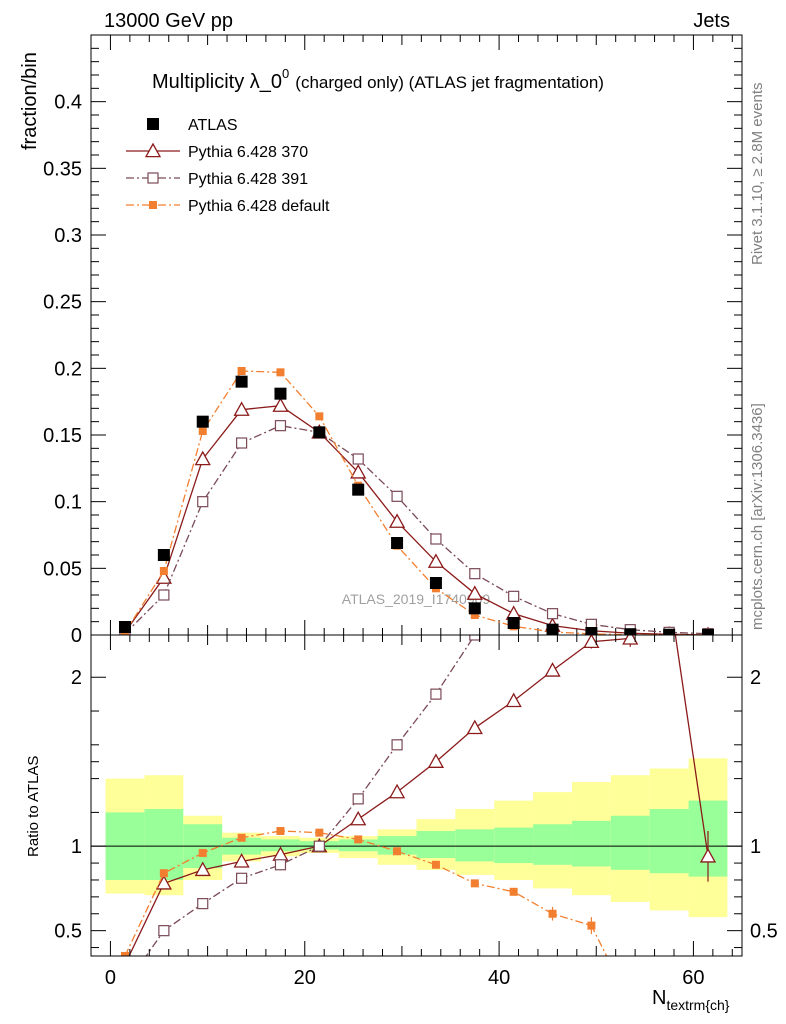  I want to click on ratio-y-tick-label-right: 2, so click(755, 678).